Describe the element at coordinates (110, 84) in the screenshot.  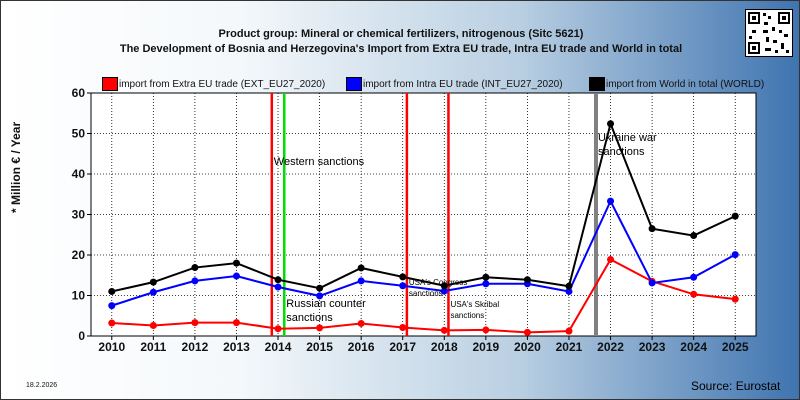
I see `legend-swatch-red` at that location.